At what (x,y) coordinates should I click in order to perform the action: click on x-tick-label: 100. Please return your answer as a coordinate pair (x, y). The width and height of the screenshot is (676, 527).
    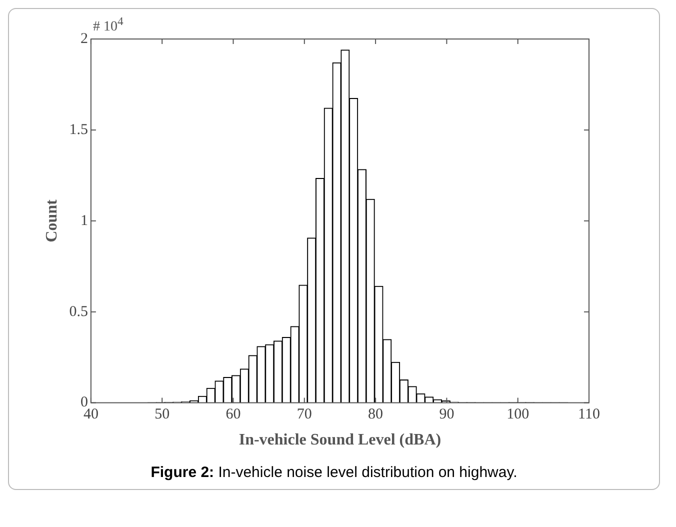
    Looking at the image, I should click on (518, 414).